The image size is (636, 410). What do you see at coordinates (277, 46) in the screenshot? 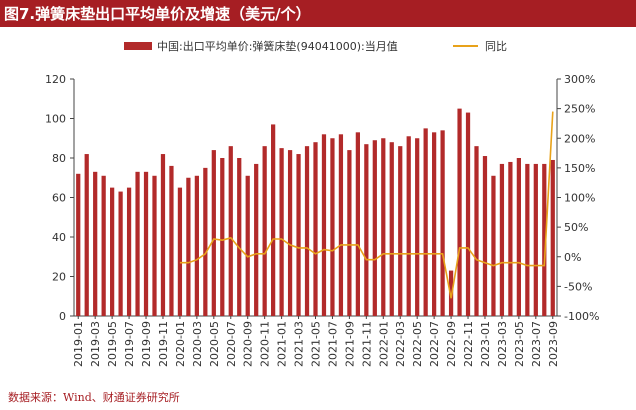
I see `legend-bar-label: 中国:出口平均单价:弹簧床垫(94041000):当月值` at bounding box center [277, 46].